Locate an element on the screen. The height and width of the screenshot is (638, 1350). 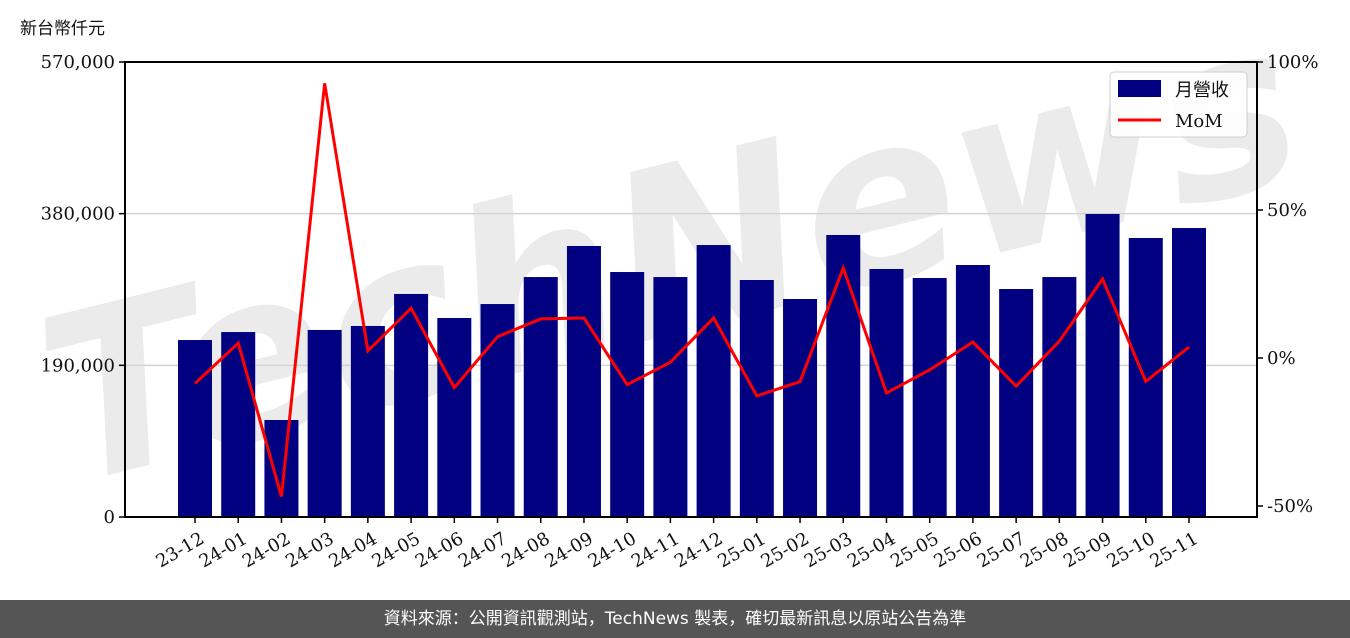
x-tick-label: 25-10 is located at coordinates (1130, 550).